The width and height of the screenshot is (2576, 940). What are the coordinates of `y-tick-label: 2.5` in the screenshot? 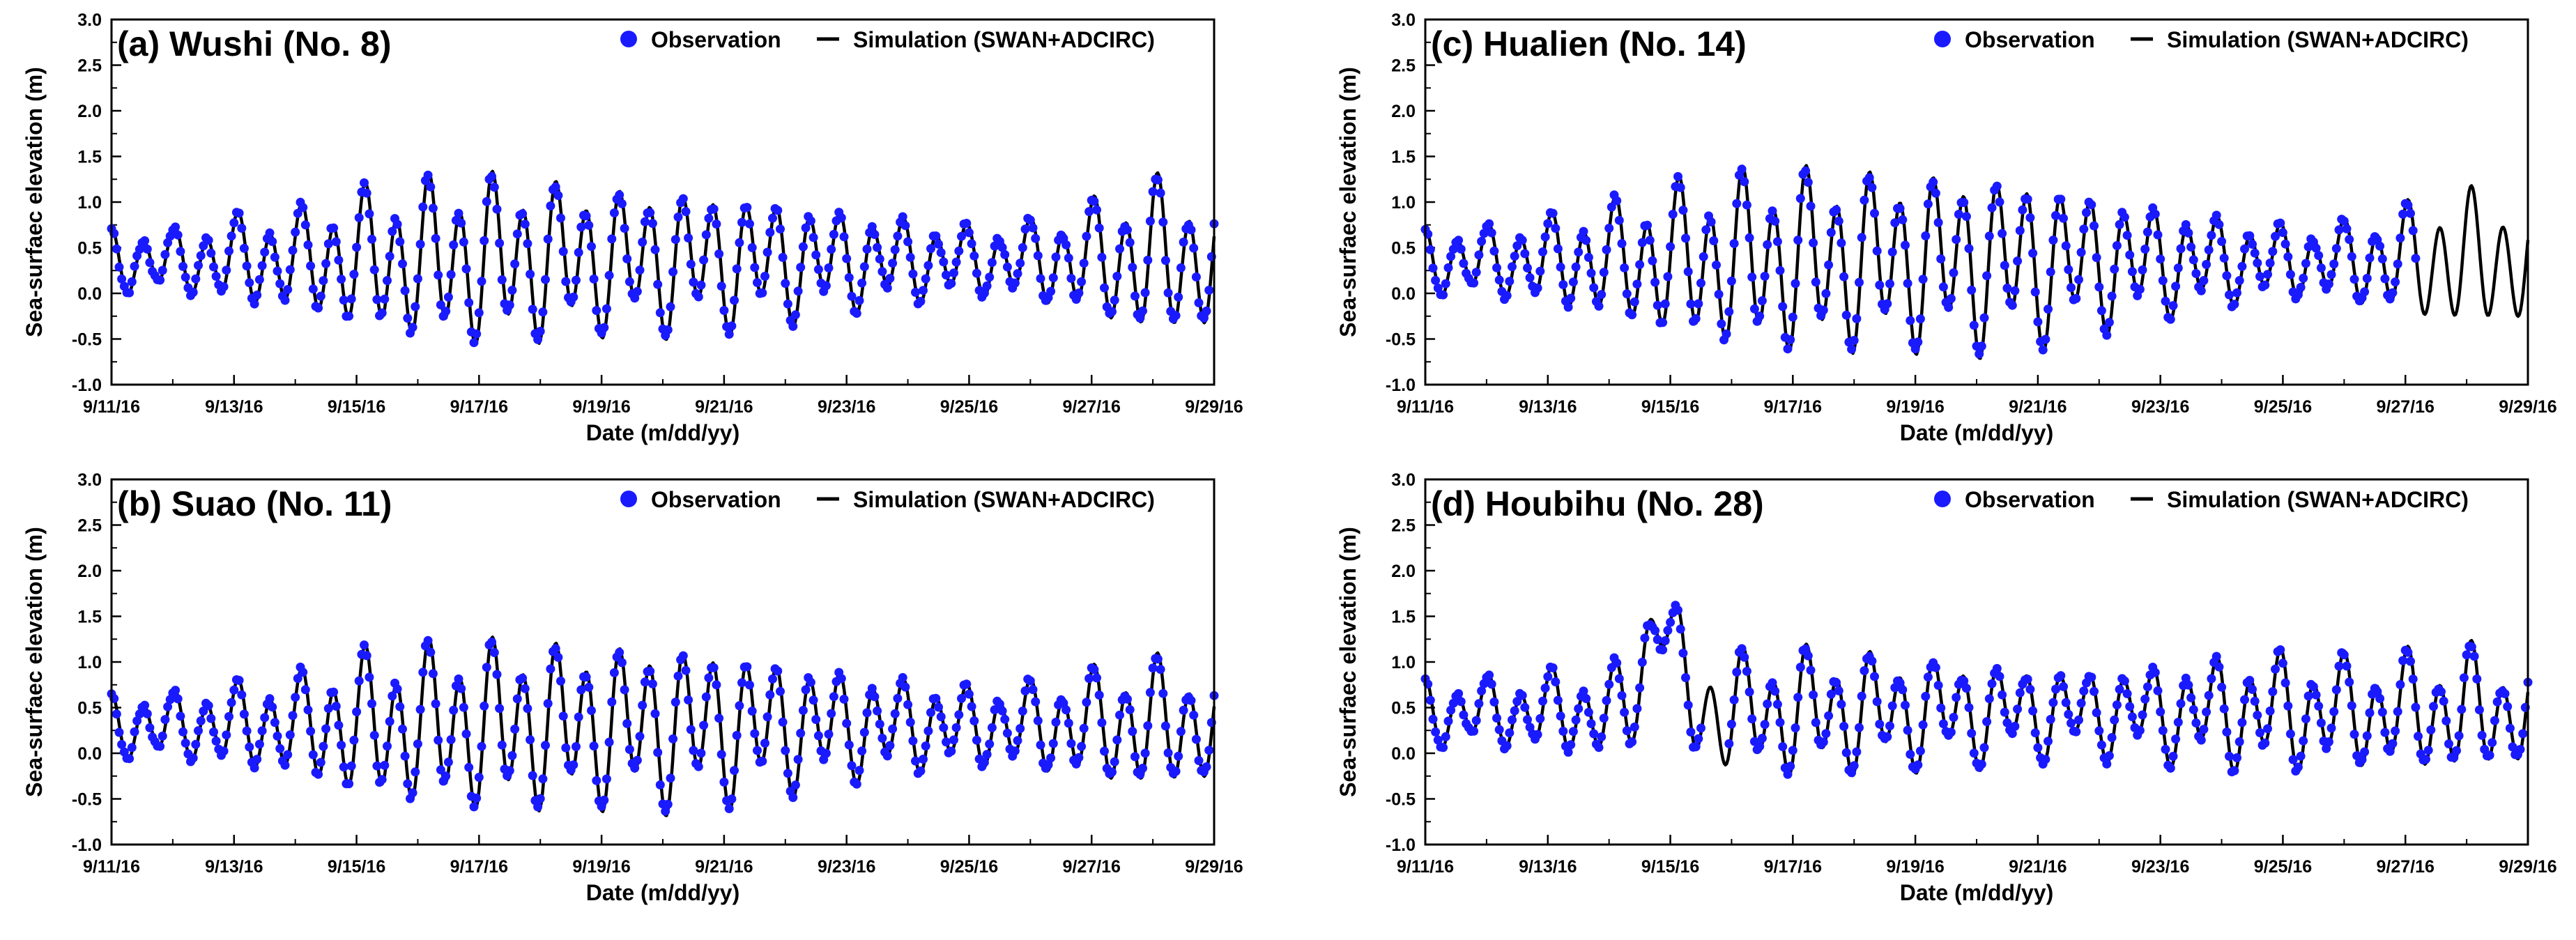 It's located at (90, 66).